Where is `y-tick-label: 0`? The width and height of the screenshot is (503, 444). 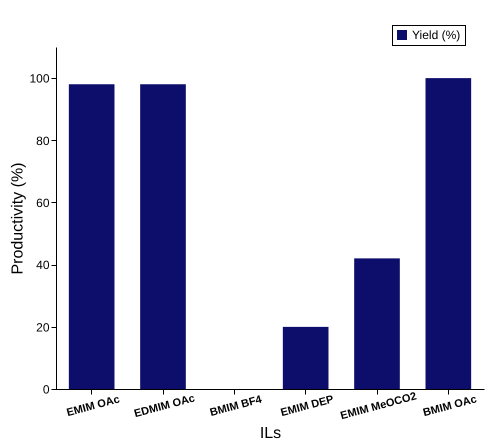
y-tick-label: 0 is located at coordinates (46, 389).